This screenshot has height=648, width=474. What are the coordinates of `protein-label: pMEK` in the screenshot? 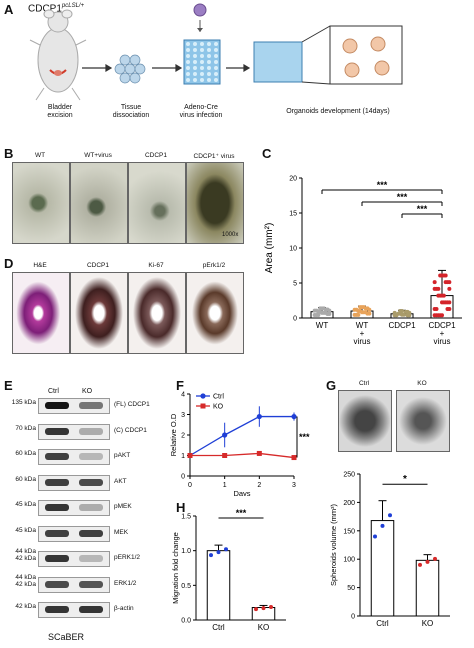 It's located at (123, 506).